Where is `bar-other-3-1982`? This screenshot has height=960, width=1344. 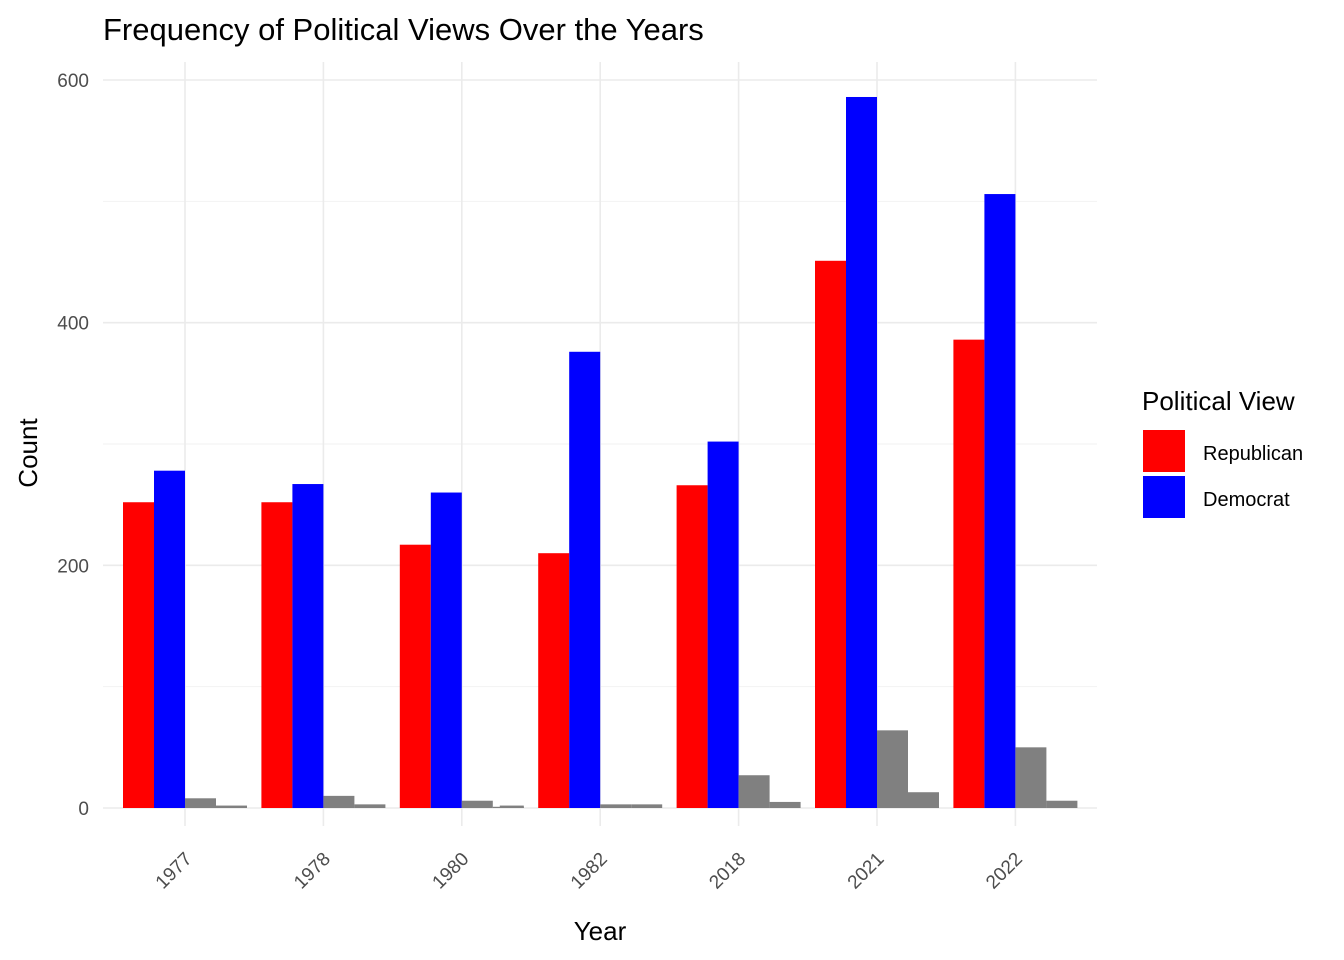
bar-other-3-1982 is located at coordinates (647, 806).